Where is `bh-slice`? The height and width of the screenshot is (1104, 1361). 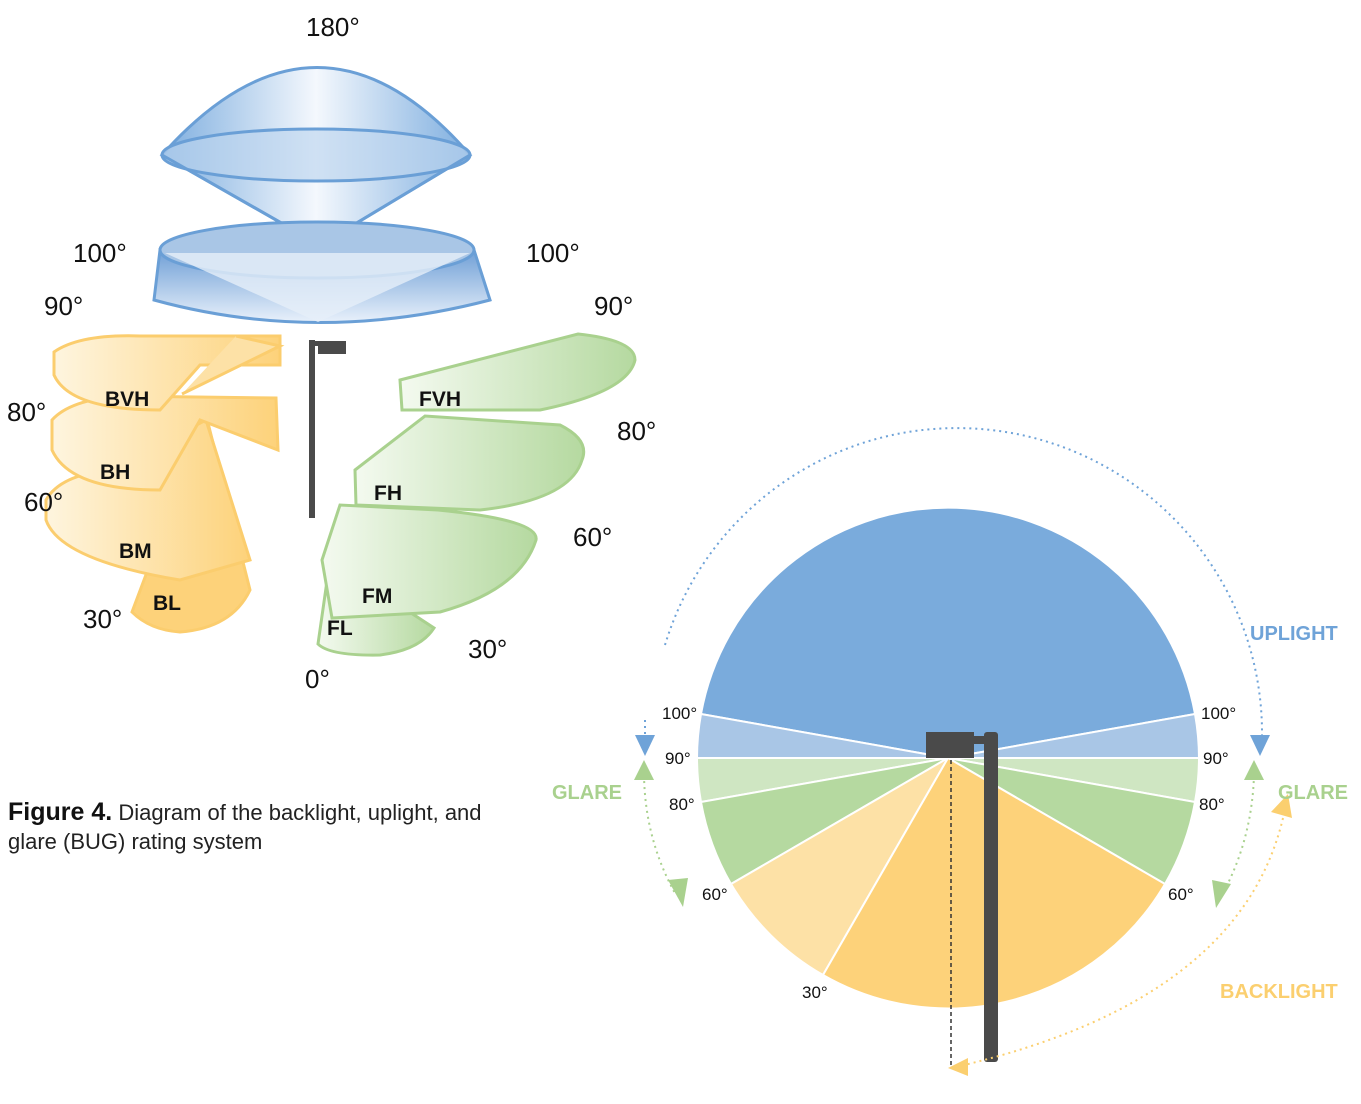
bh-slice is located at coordinates (165, 443).